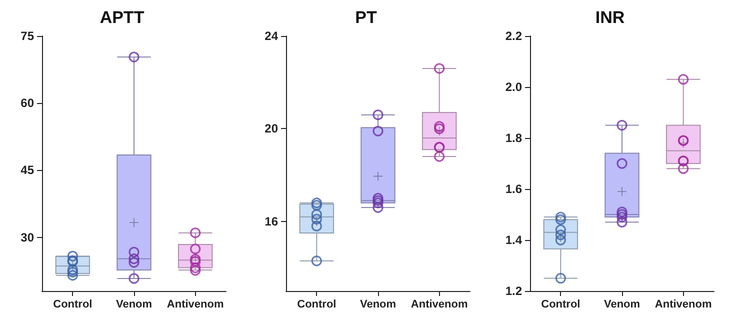  Describe the element at coordinates (366, 17) in the screenshot. I see `chart-title: PT` at that location.